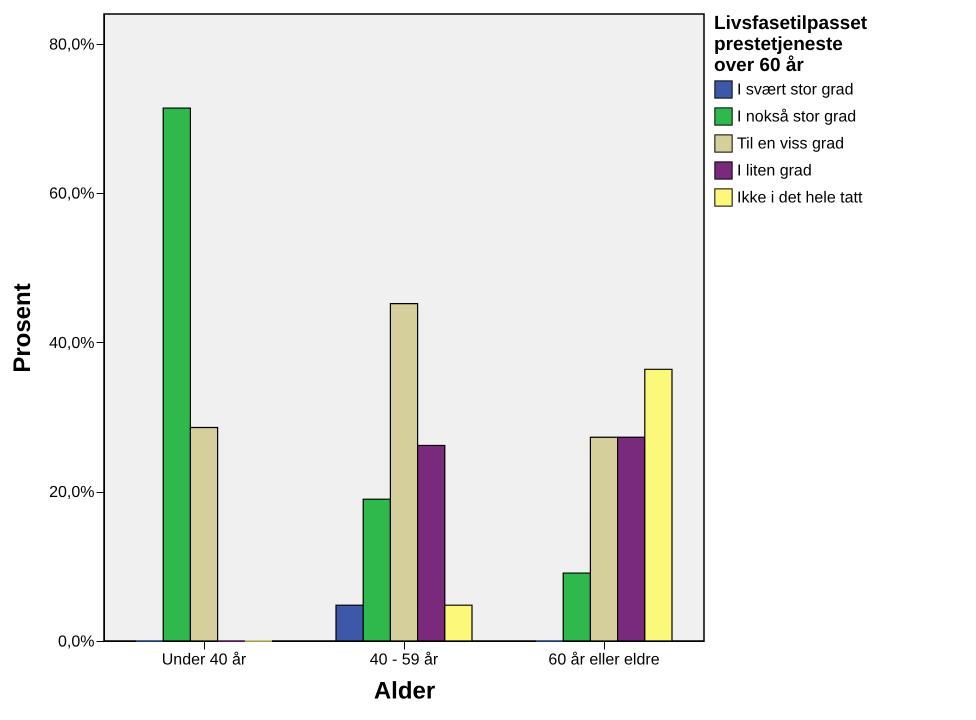 The image size is (976, 720). Describe the element at coordinates (774, 171) in the screenshot. I see `legend-label: I liten grad` at that location.